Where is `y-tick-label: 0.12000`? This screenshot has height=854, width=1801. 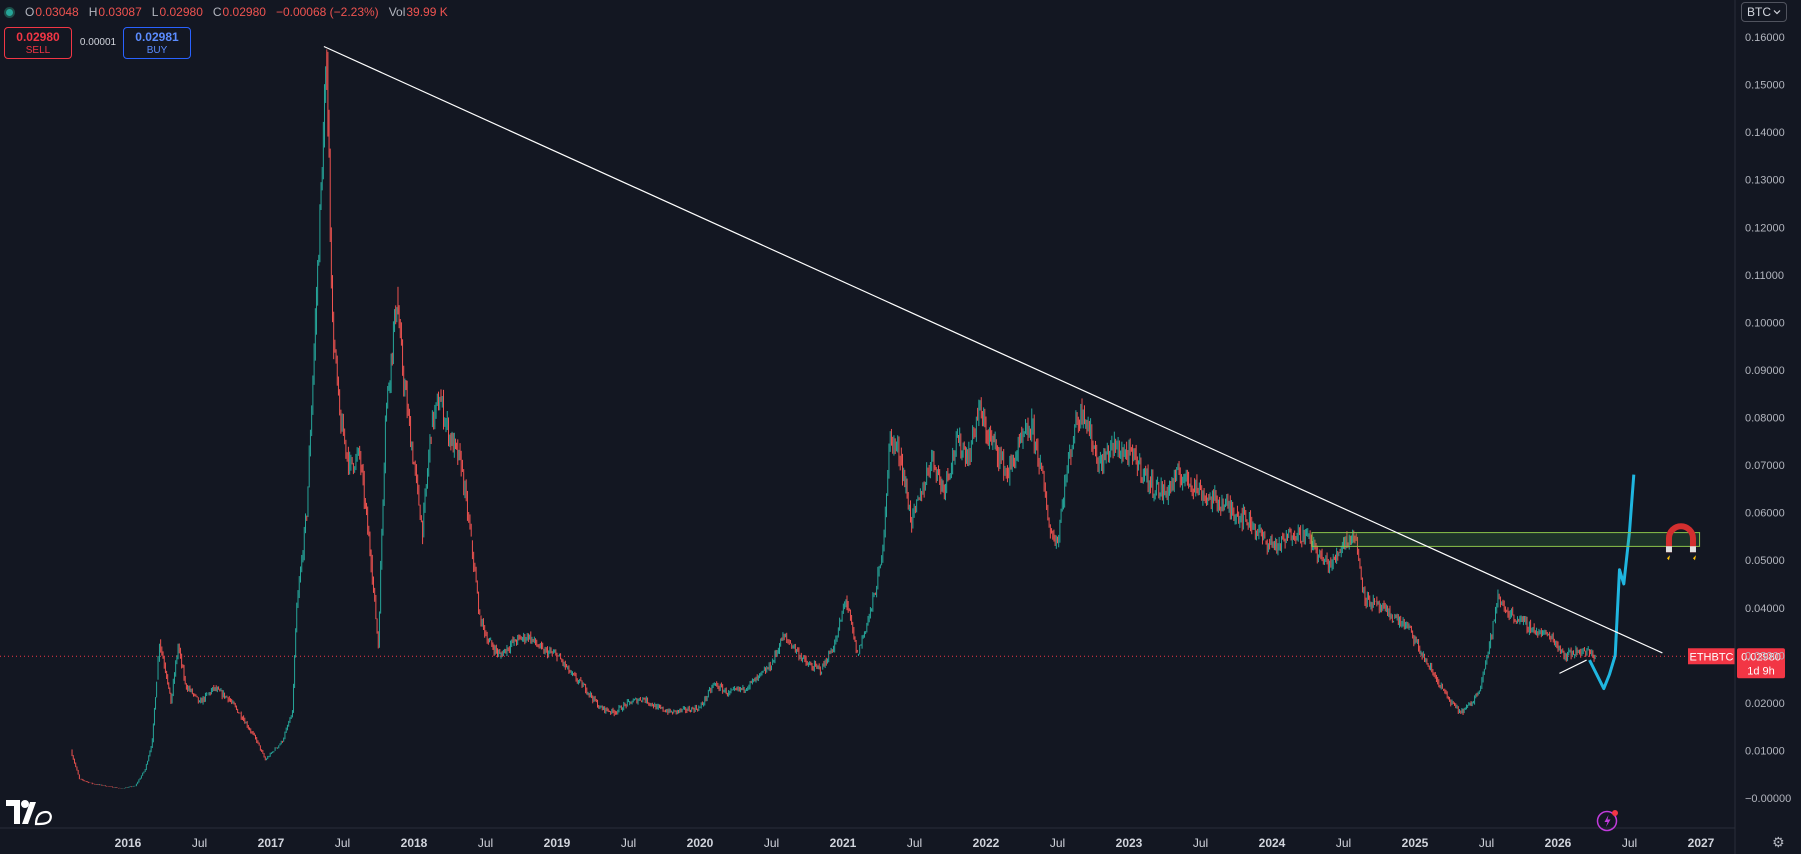
y-tick-label: 0.12000 is located at coordinates (1765, 228).